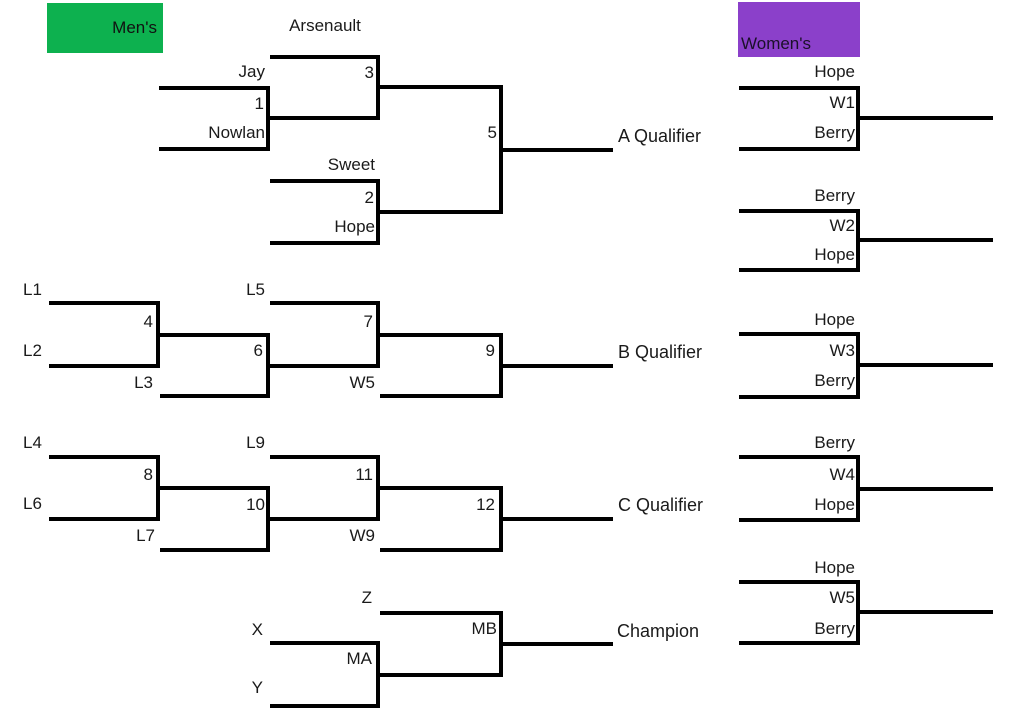  Describe the element at coordinates (362, 382) in the screenshot. I see `slot-w5: W5` at that location.